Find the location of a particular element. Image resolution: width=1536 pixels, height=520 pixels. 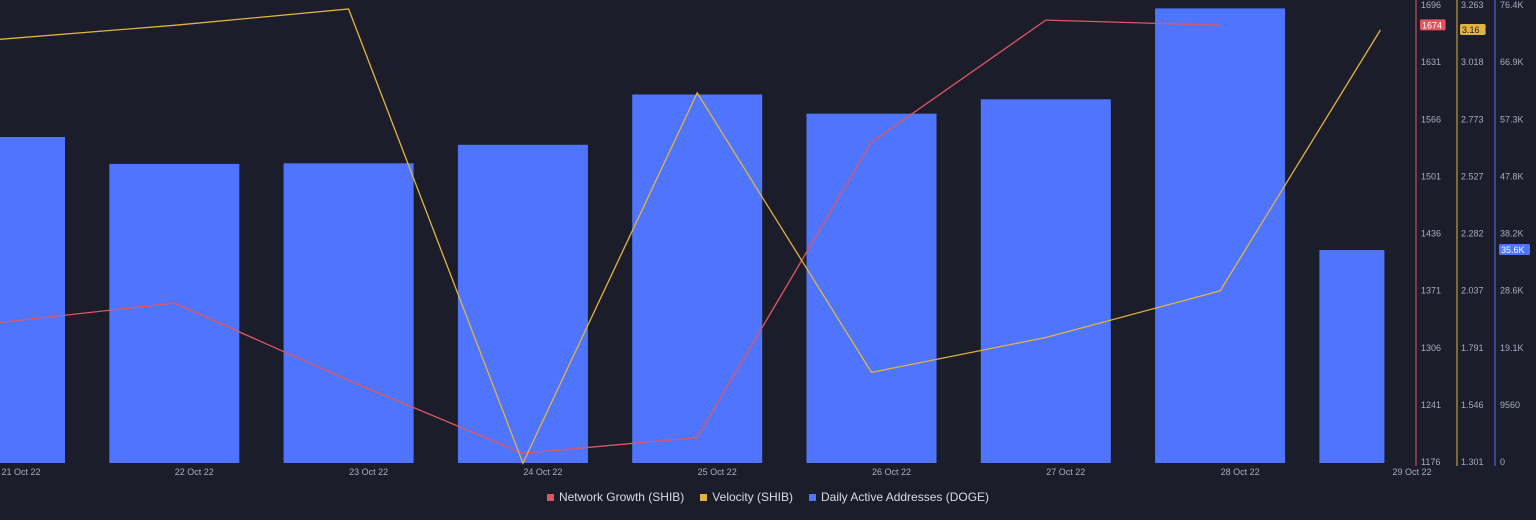

network-growth-tick-label: 1566 is located at coordinates (1431, 119).